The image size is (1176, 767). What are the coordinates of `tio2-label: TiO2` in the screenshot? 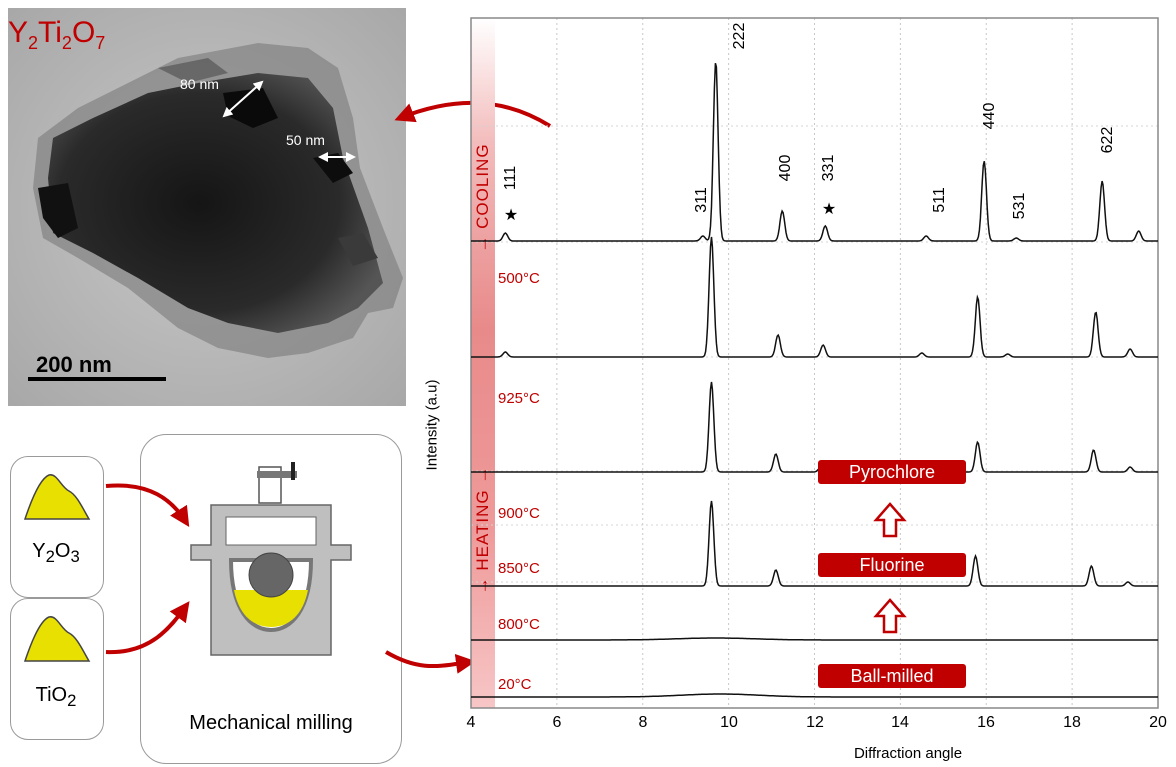 It's located at (56, 697).